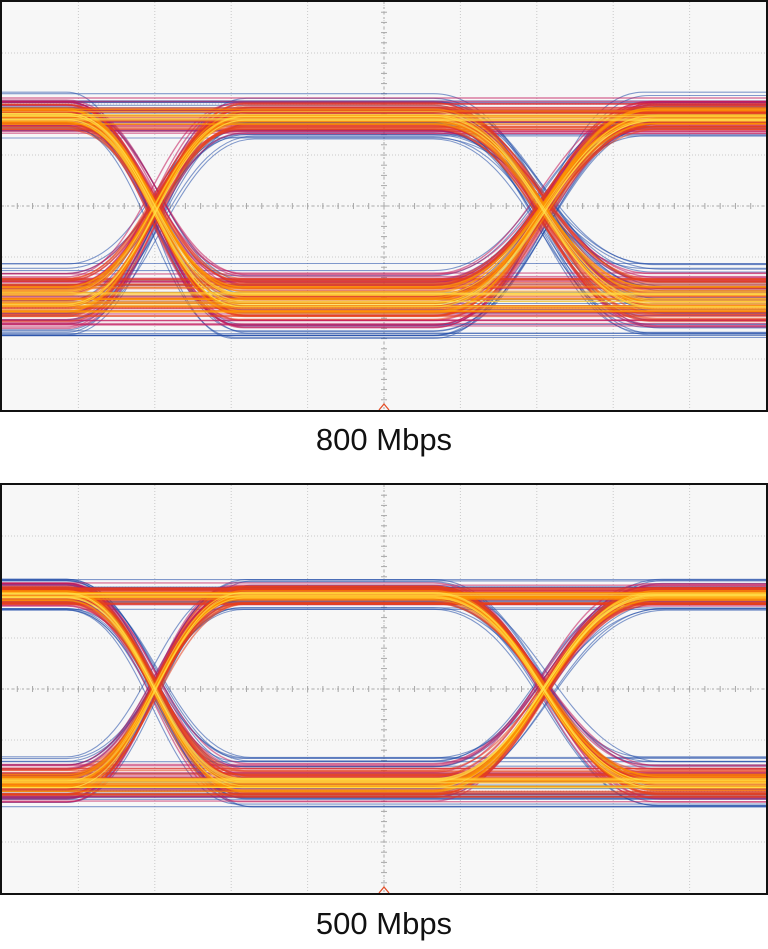  I want to click on chart-title-800: 800 Mbps, so click(384, 439).